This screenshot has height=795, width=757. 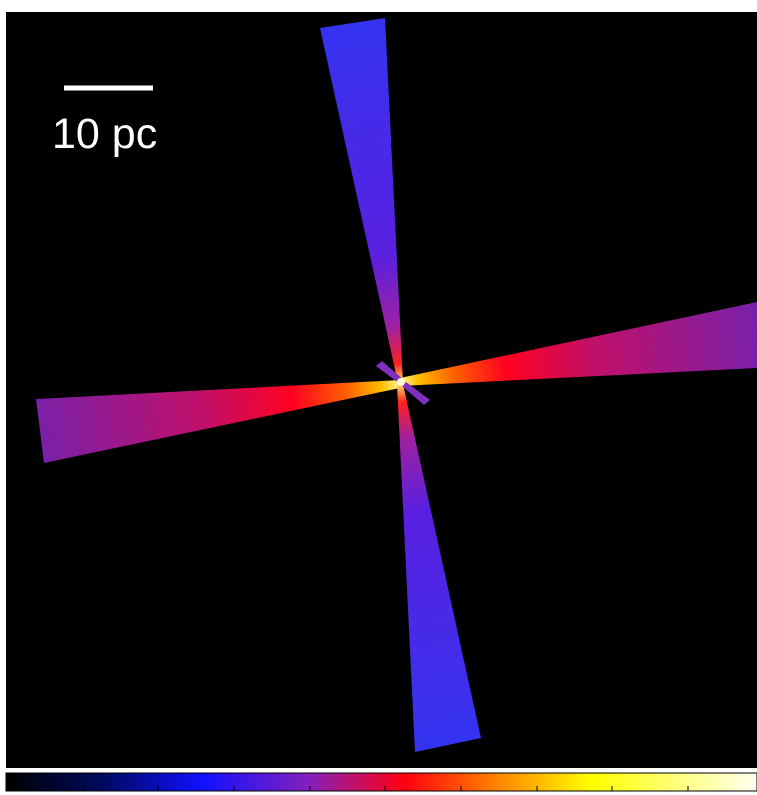 What do you see at coordinates (578, 344) in the screenshot?
I see `jet-right` at bounding box center [578, 344].